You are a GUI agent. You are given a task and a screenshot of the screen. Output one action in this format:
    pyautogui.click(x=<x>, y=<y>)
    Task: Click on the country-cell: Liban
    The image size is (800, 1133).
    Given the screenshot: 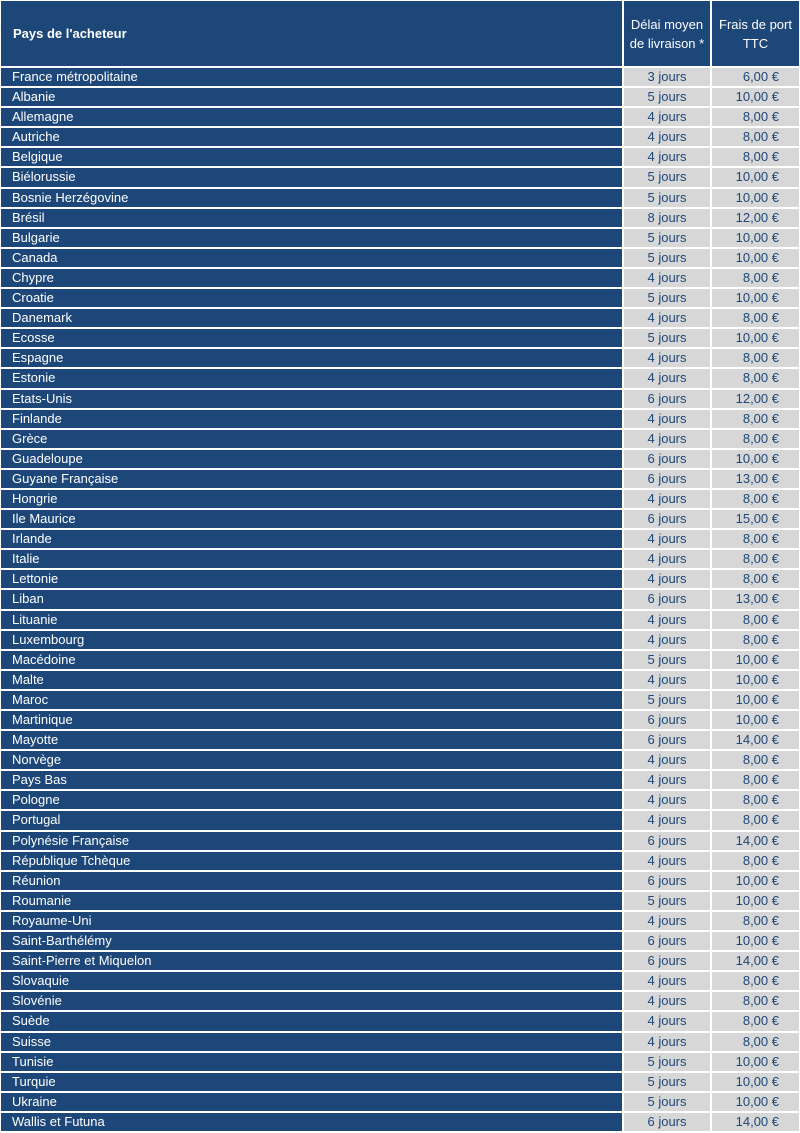 What is the action you would take?
    pyautogui.click(x=311, y=599)
    